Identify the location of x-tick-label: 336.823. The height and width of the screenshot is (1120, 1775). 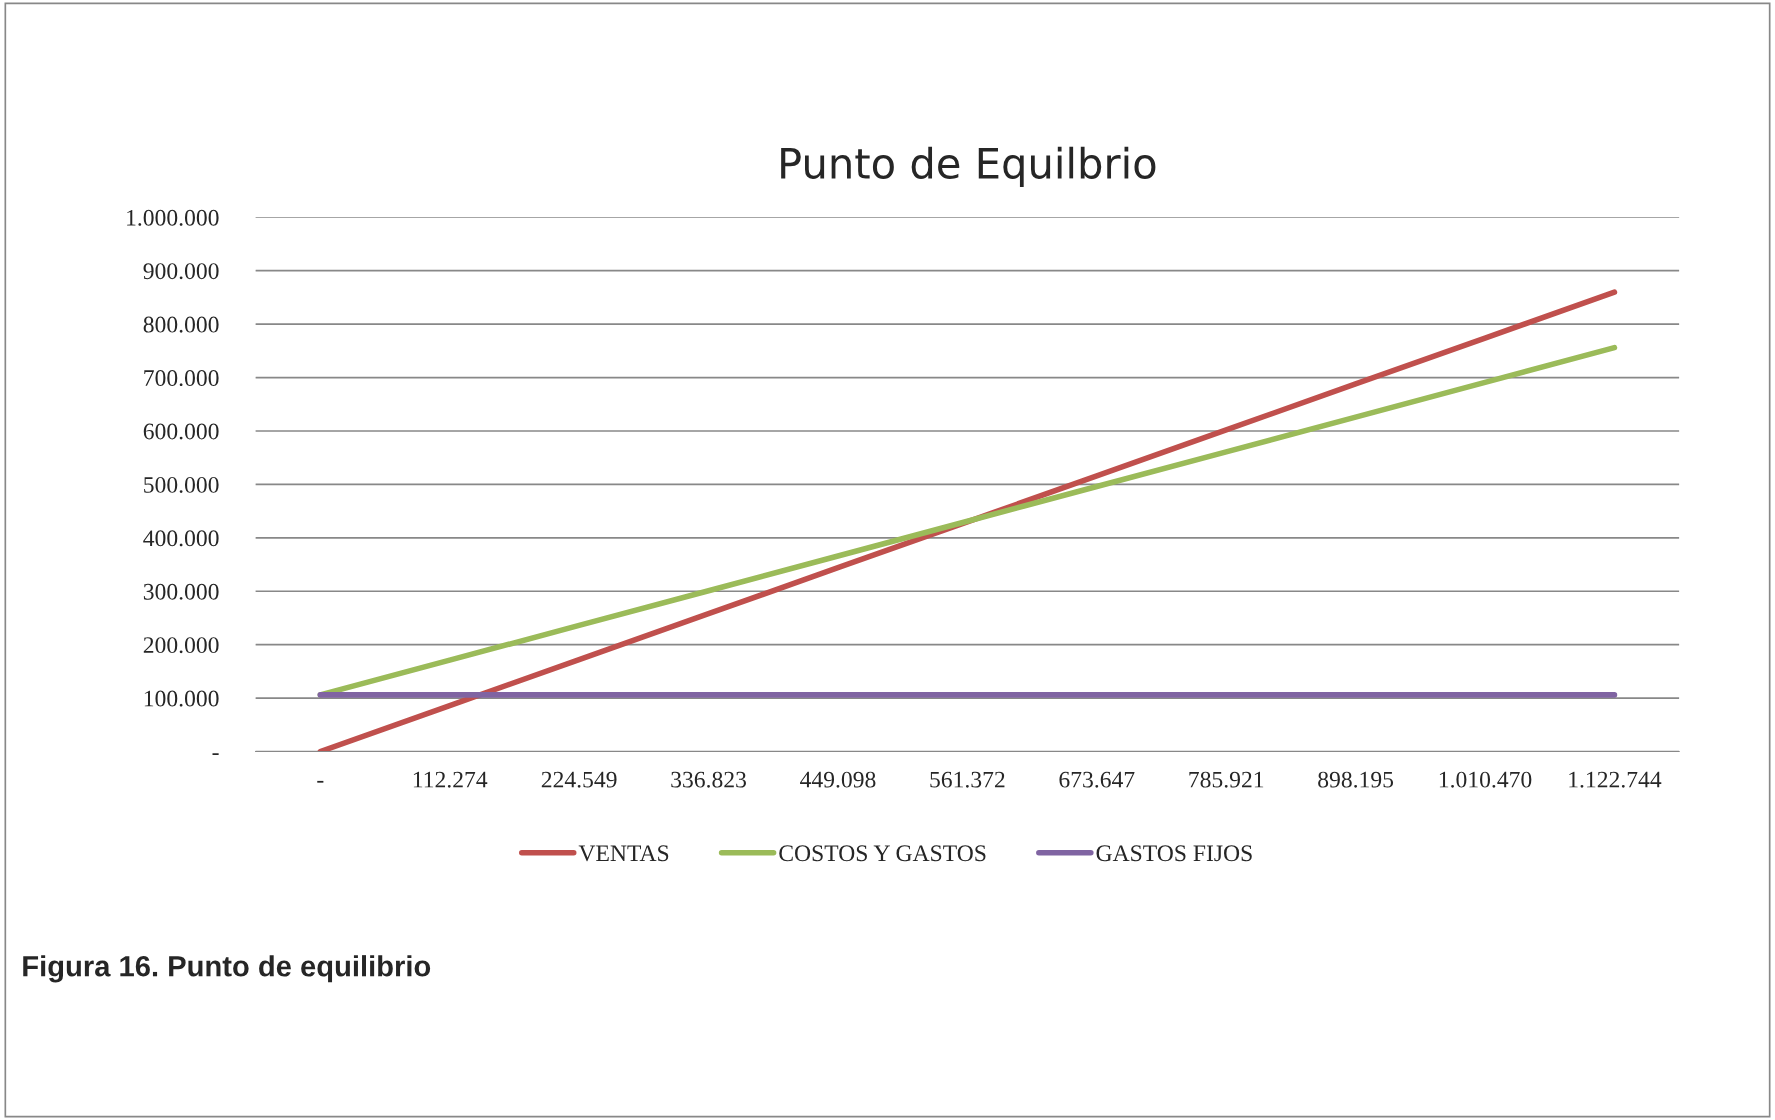
(708, 779).